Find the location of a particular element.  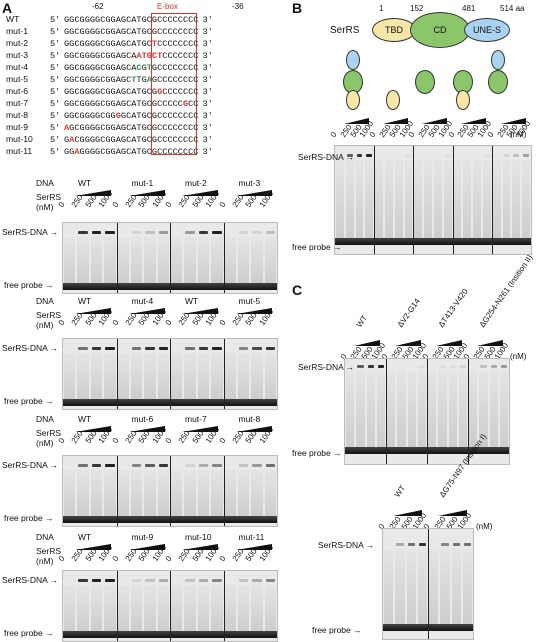

complex-label: SerRS-DNA → is located at coordinates (30, 580).